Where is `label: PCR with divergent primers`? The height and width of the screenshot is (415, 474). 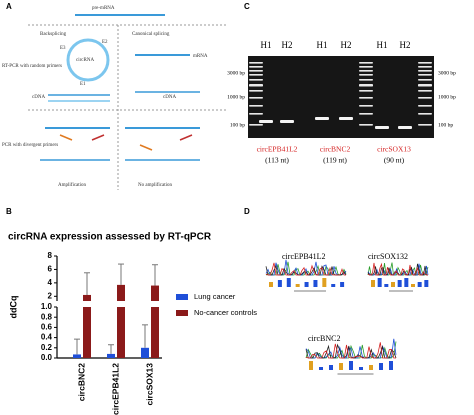 label: PCR with divergent primers is located at coordinates (30, 145).